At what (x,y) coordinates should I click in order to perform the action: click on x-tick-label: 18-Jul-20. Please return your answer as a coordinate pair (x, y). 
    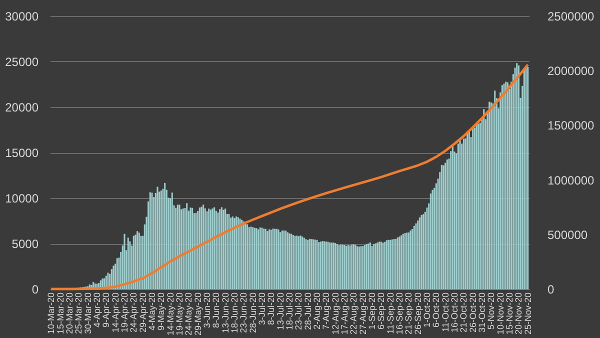
    Looking at the image, I should click on (289, 311).